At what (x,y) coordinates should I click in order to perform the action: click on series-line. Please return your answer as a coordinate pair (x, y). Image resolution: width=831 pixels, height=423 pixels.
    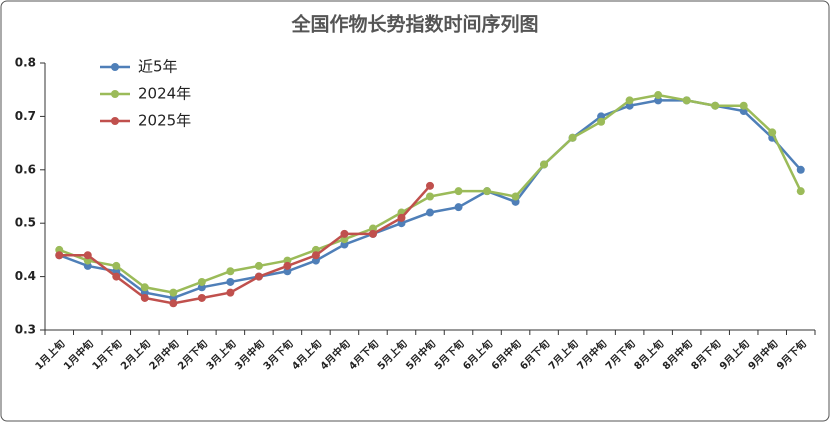
    Looking at the image, I should click on (245, 244).